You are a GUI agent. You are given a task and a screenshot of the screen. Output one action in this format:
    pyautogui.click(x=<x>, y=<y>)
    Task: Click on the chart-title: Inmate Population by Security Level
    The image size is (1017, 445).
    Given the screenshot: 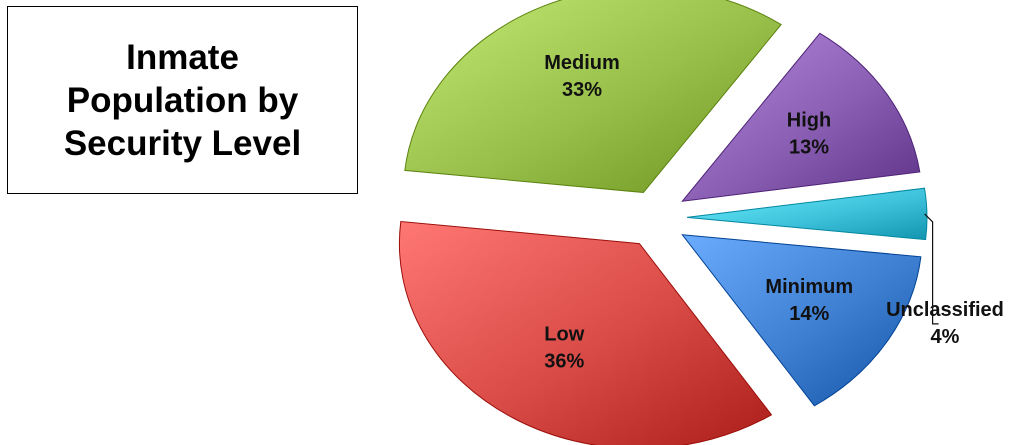 What is the action you would take?
    pyautogui.click(x=182, y=100)
    